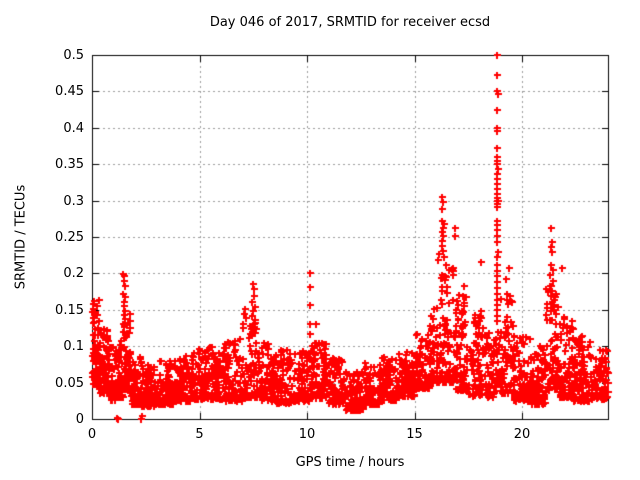  What do you see at coordinates (79, 419) in the screenshot?
I see `y-tick-label: 0` at bounding box center [79, 419].